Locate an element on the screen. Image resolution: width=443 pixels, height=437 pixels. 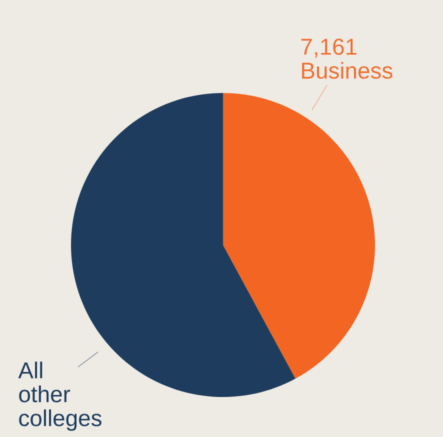
slice-label: Business is located at coordinates (347, 70).